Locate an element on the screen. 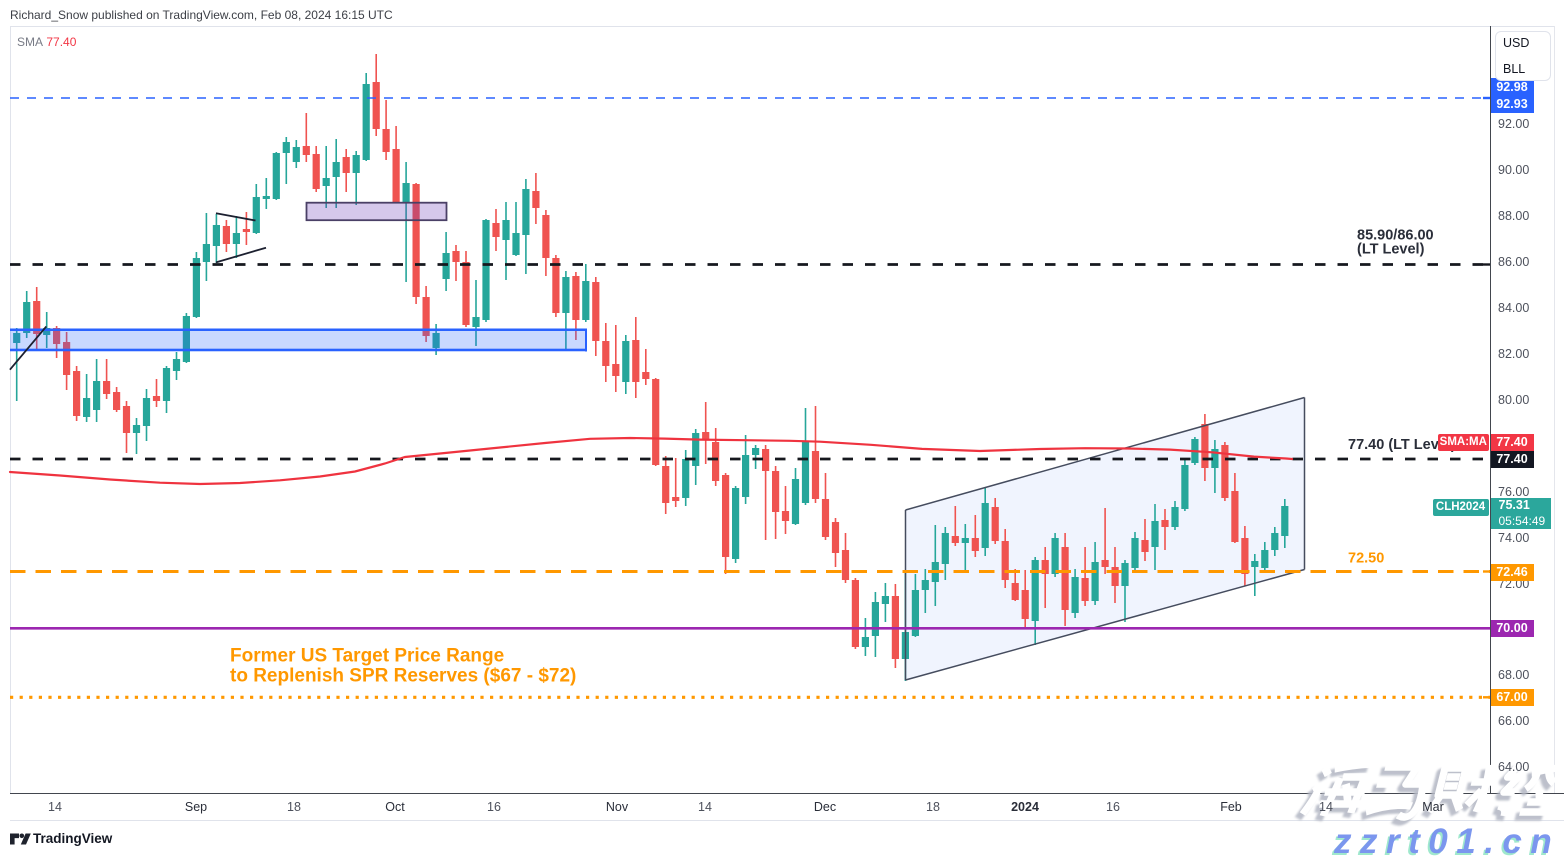  svg-text: 77.40 (LT Level) is located at coordinates (1402, 445).